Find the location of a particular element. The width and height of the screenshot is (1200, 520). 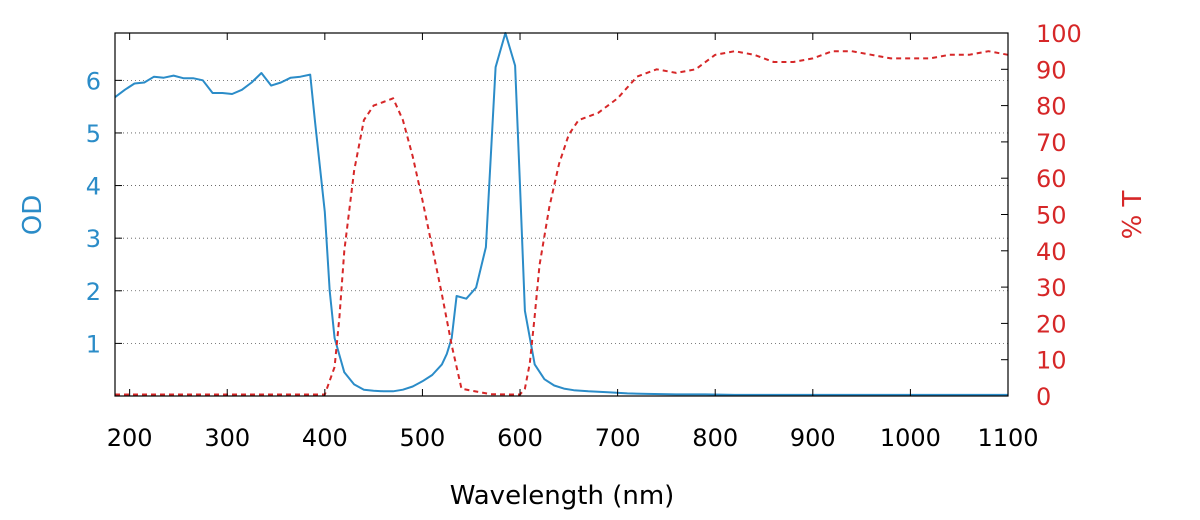

x-tick-label: 800 is located at coordinates (715, 438).